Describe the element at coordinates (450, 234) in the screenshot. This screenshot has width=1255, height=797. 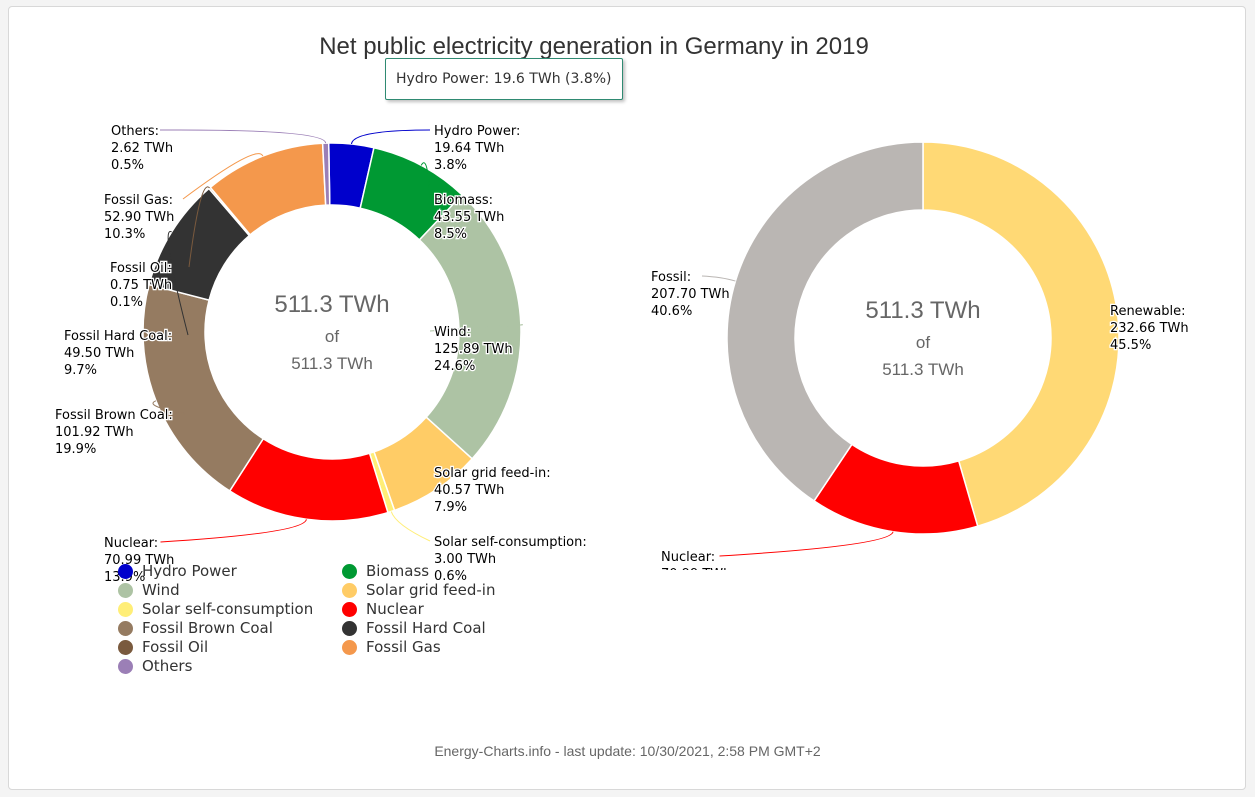
I see `data-label-biomass-percent: 8.5%` at that location.